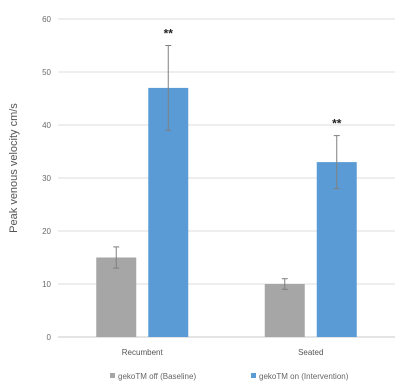 The image size is (409, 388). I want to click on y-axis-label: Peak venous velocity cm/s, so click(14, 168).